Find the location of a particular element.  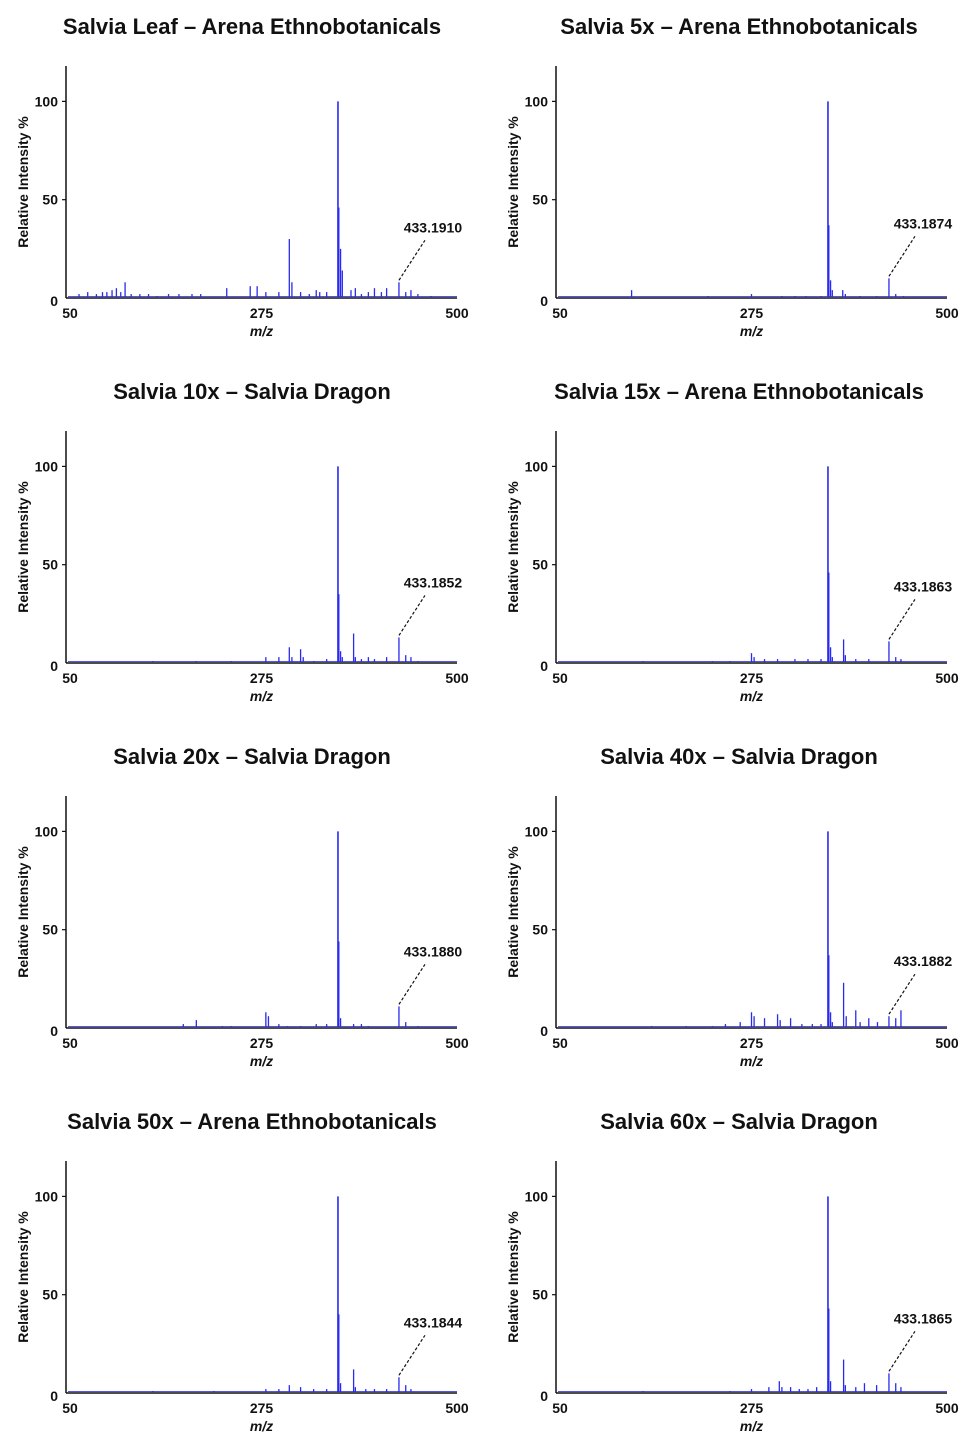

chart-title: Salvia 60x – Salvia Dragon is located at coordinates (739, 1121).